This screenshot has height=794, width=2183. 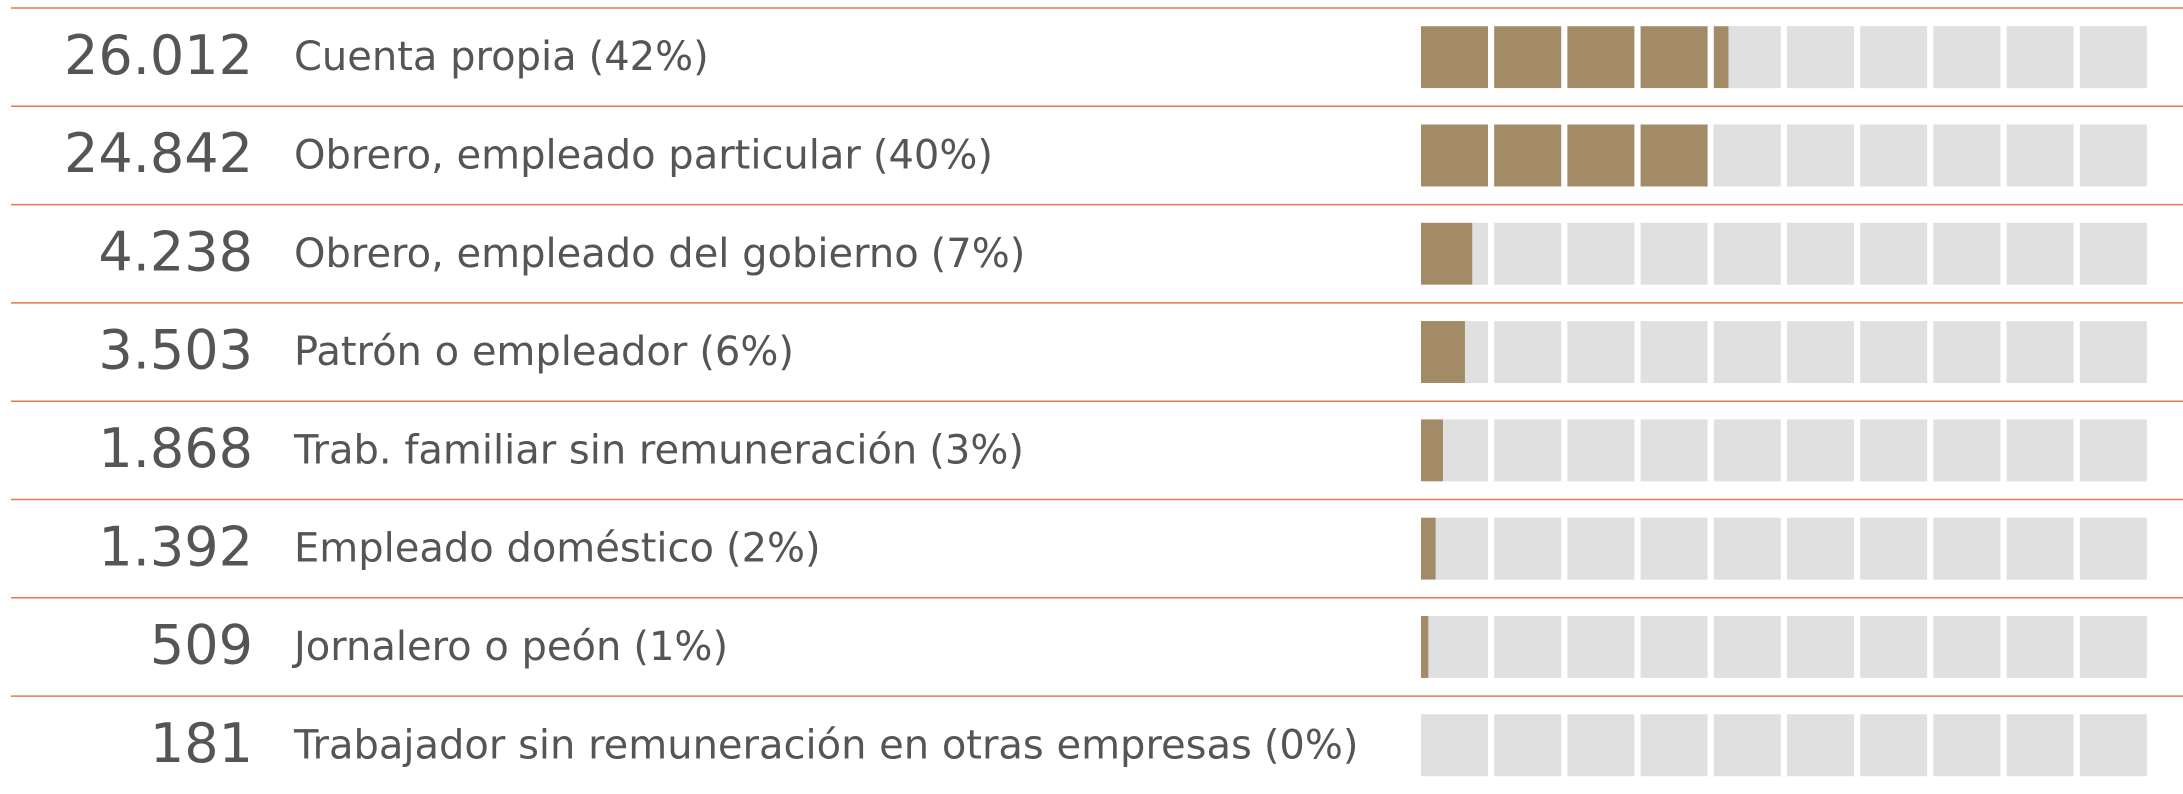 I want to click on category-name: Obrero, empleado del gobierno, so click(x=606, y=254).